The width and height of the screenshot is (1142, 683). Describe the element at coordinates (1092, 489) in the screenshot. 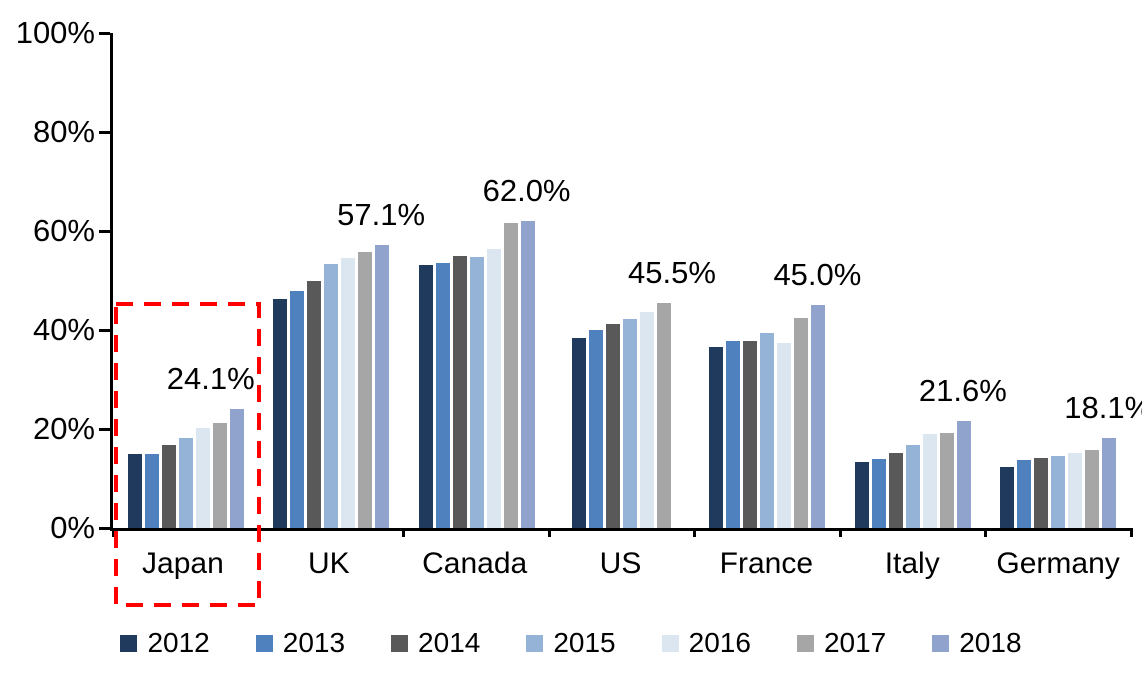

I see `bar-germany-2017` at that location.